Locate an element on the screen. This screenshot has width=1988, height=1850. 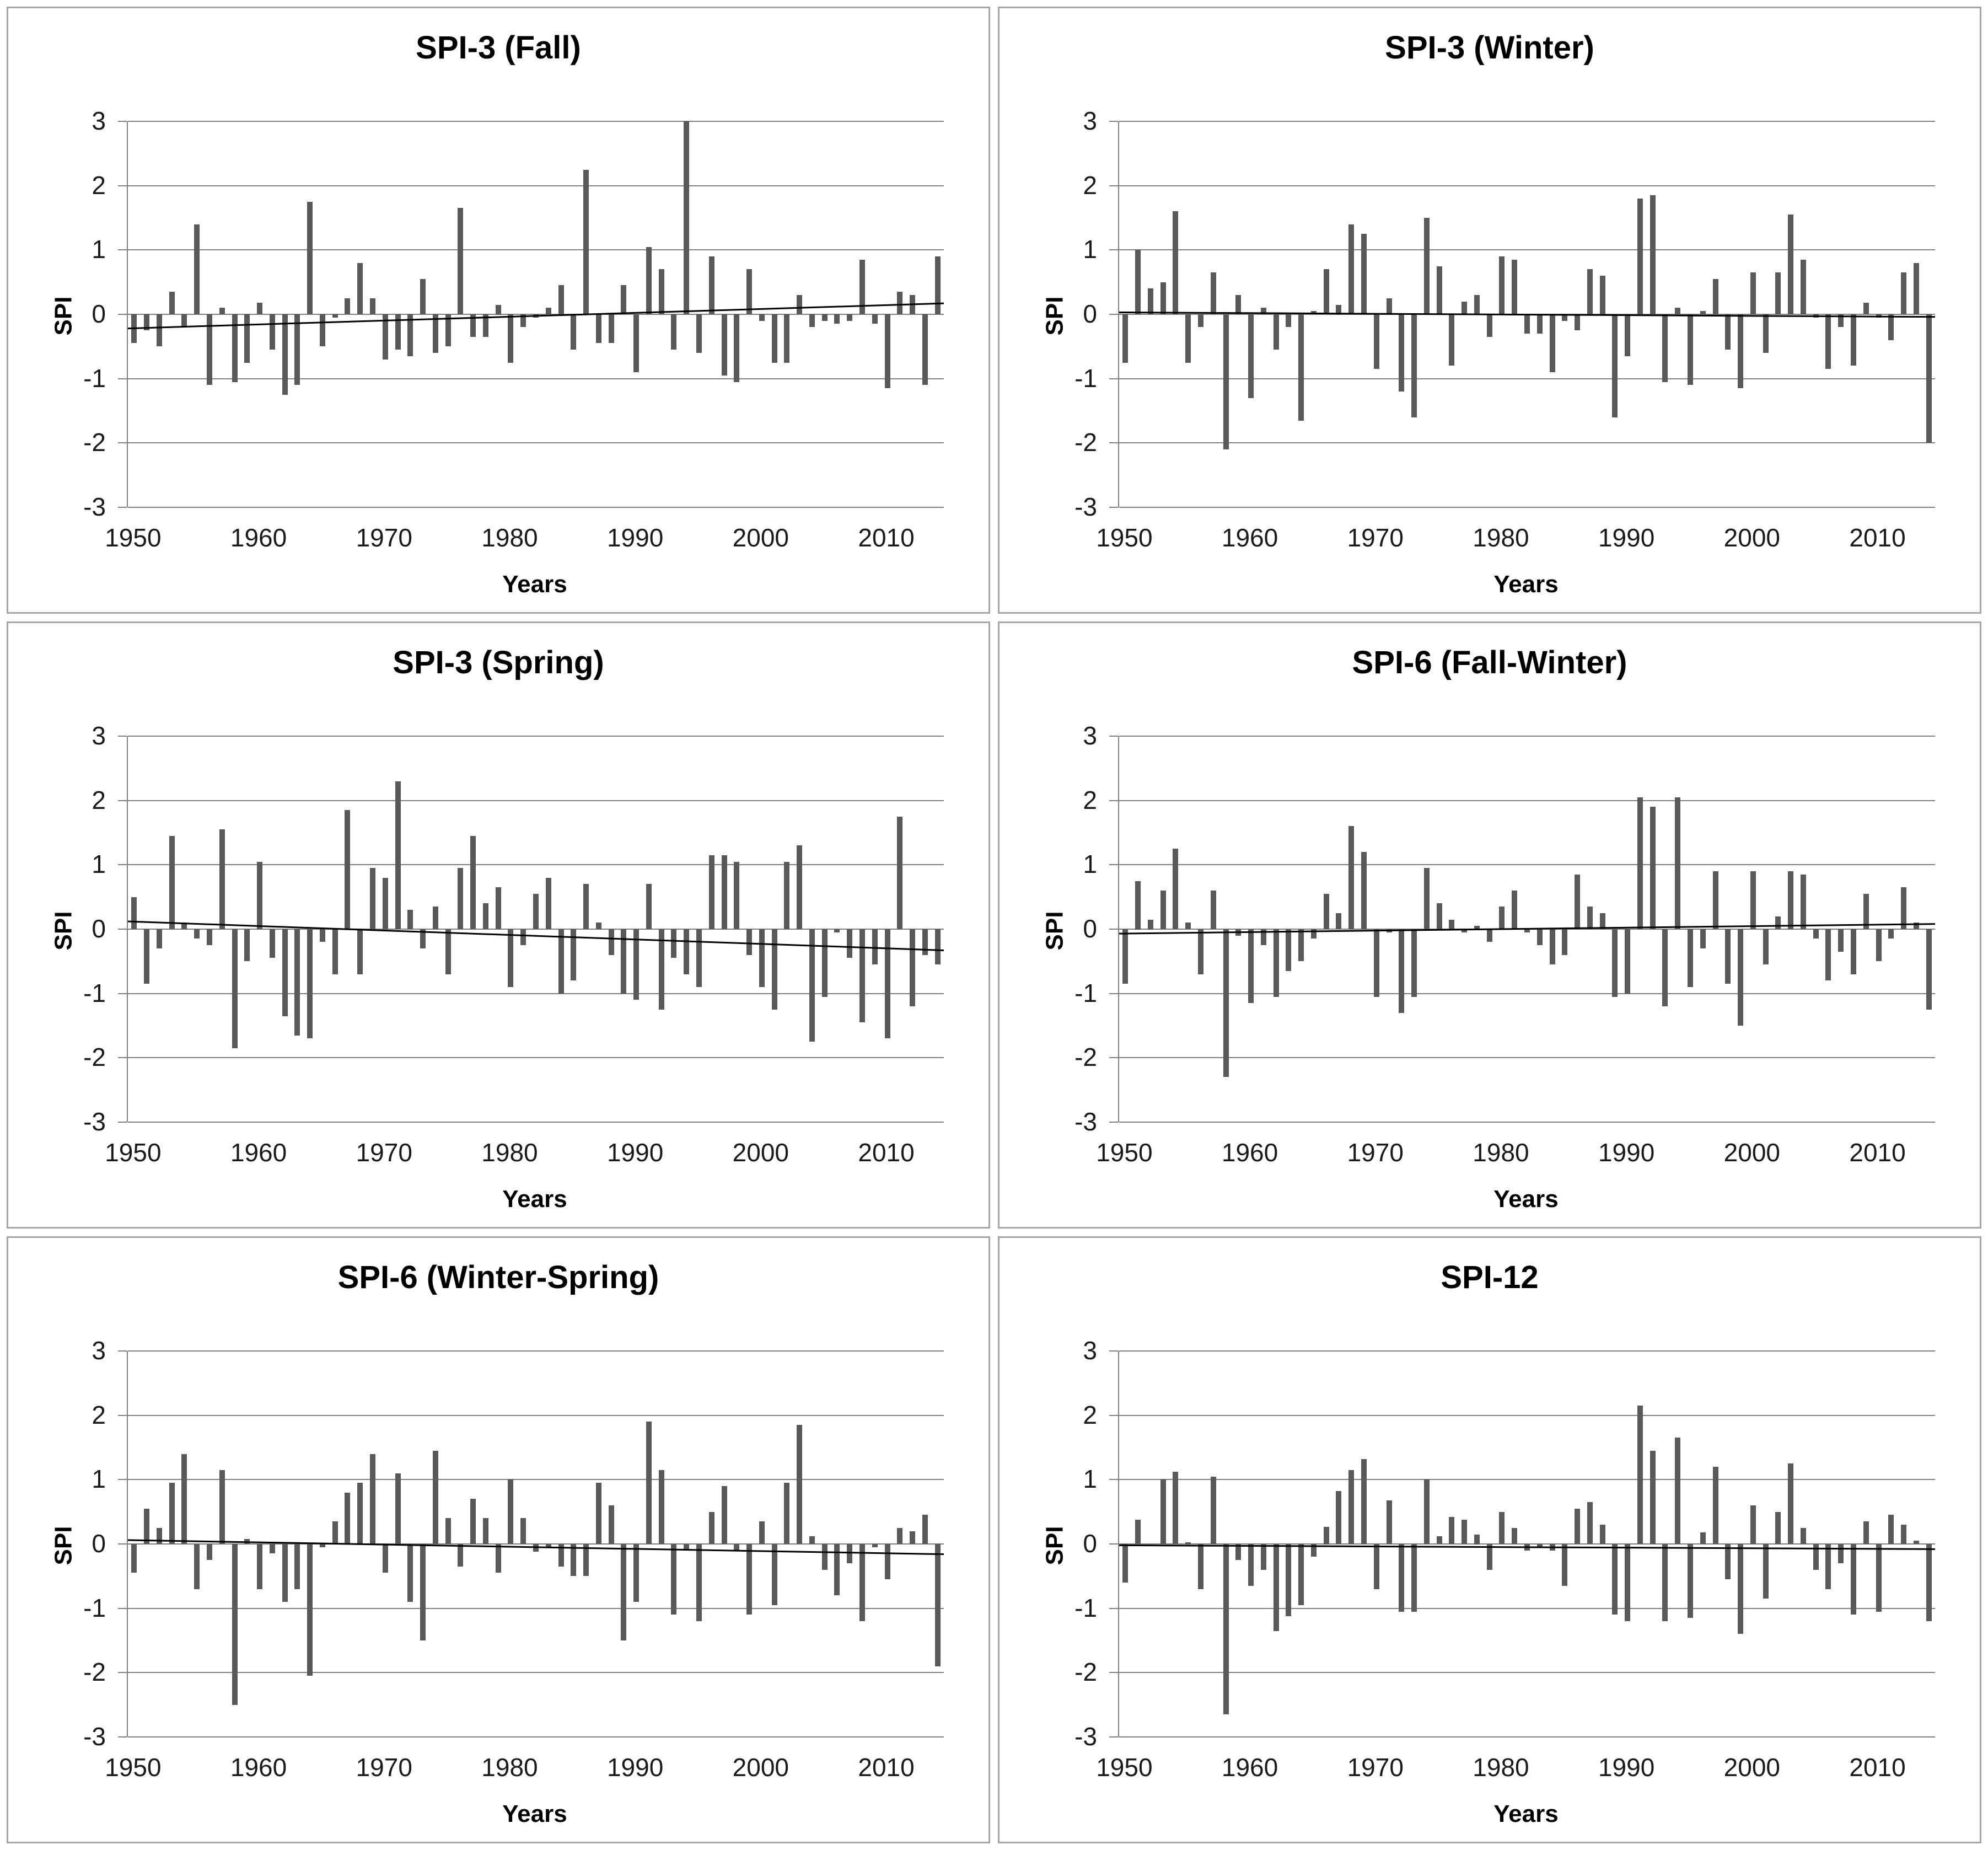
bar-1977 is located at coordinates (1464, 930).